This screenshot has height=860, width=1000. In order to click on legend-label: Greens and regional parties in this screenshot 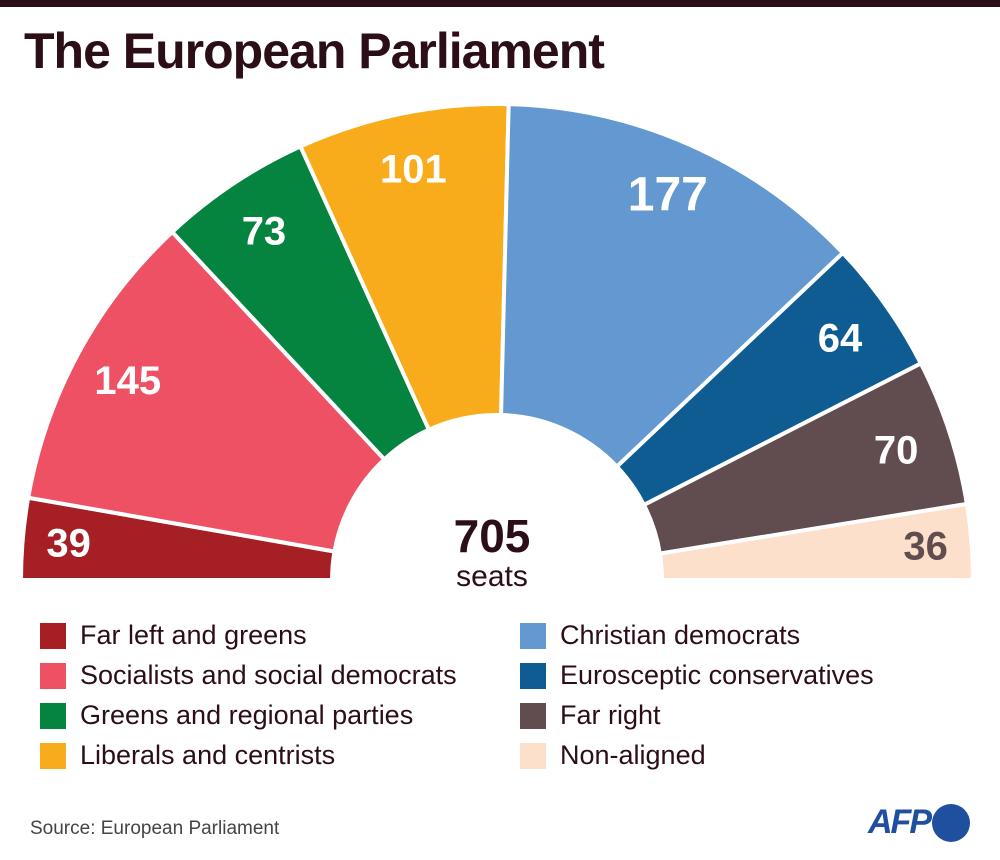, I will do `click(247, 715)`.